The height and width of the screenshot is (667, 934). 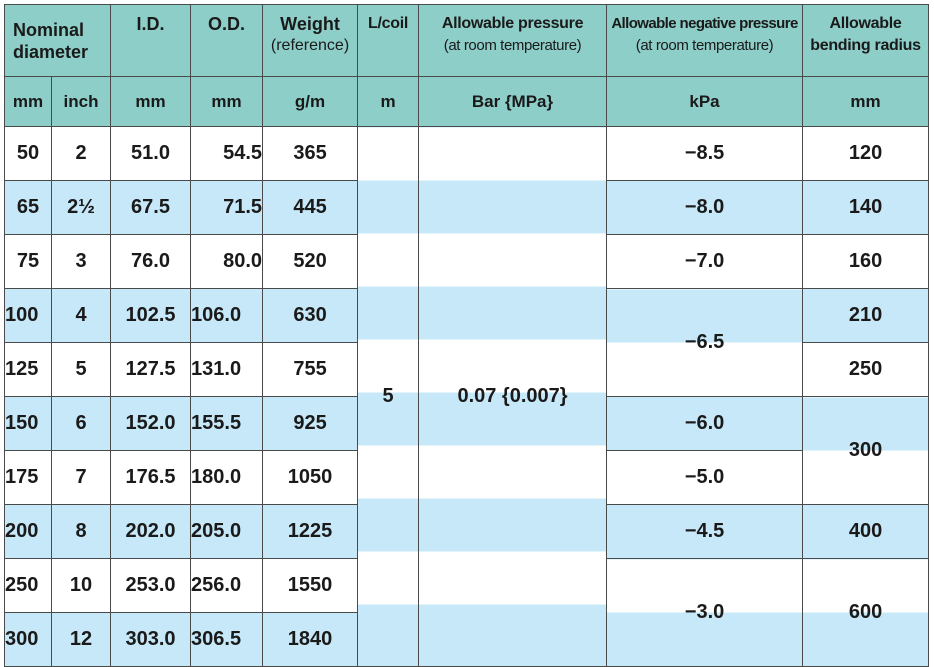 I want to click on cell-nd-mm: 200, so click(x=28, y=531).